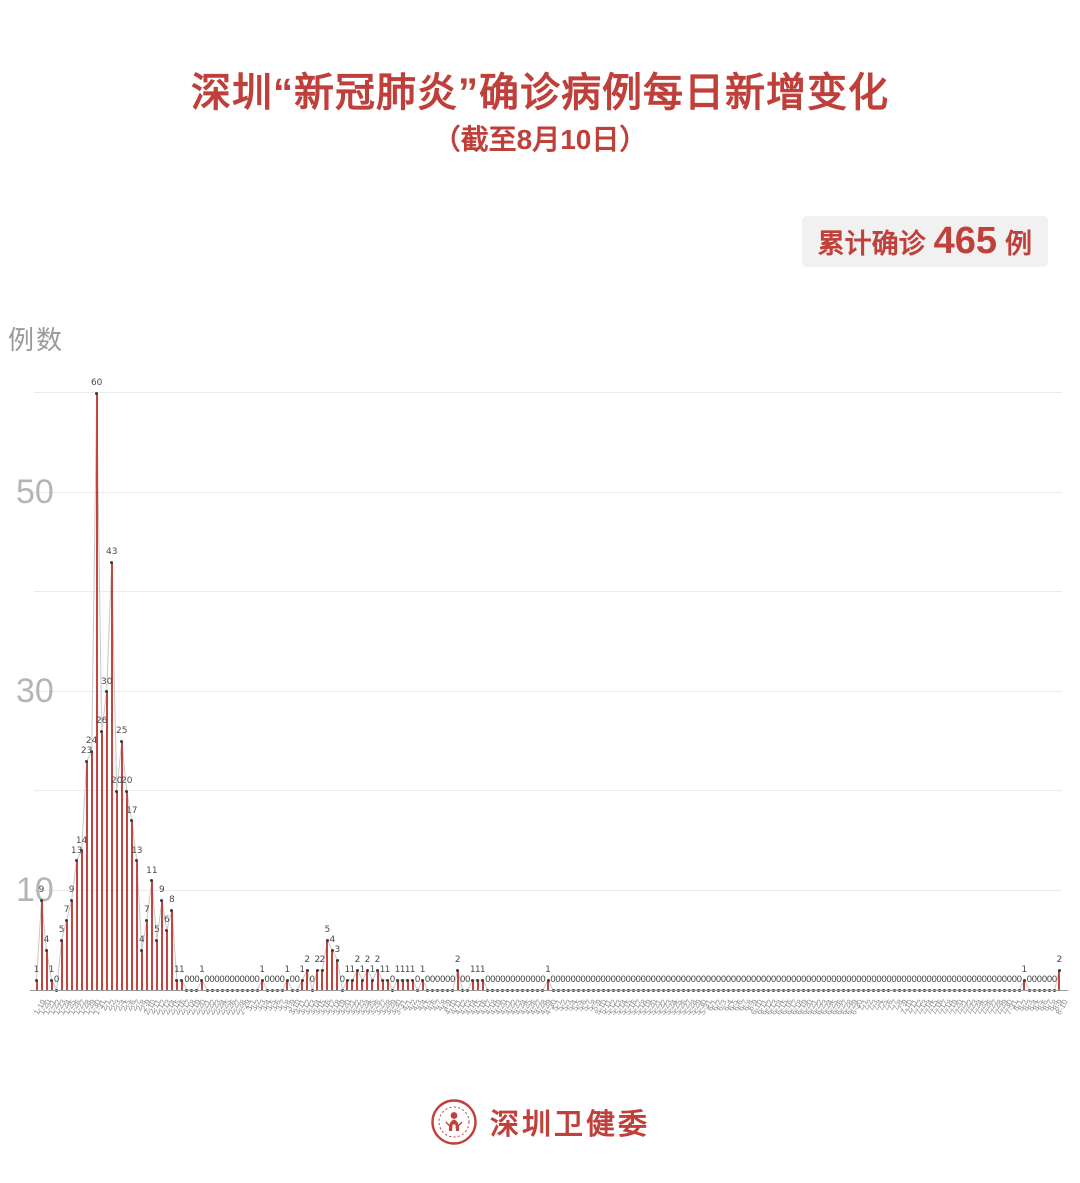 The width and height of the screenshot is (1080, 1183). I want to click on bar-value-label: 13, so click(76, 850).